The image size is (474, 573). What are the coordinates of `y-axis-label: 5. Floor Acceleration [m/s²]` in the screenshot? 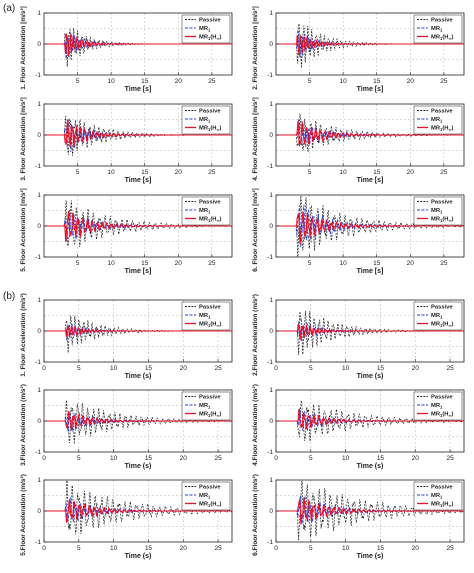 It's located at (23, 230).